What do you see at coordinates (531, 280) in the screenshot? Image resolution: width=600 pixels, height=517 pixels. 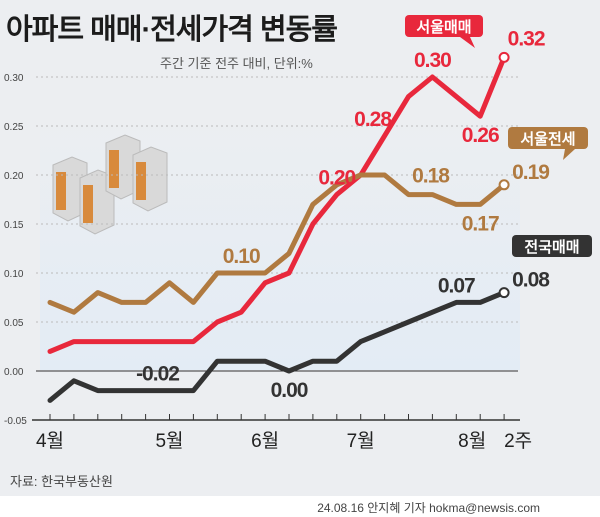 I see `data-label: 0.08` at bounding box center [531, 280].